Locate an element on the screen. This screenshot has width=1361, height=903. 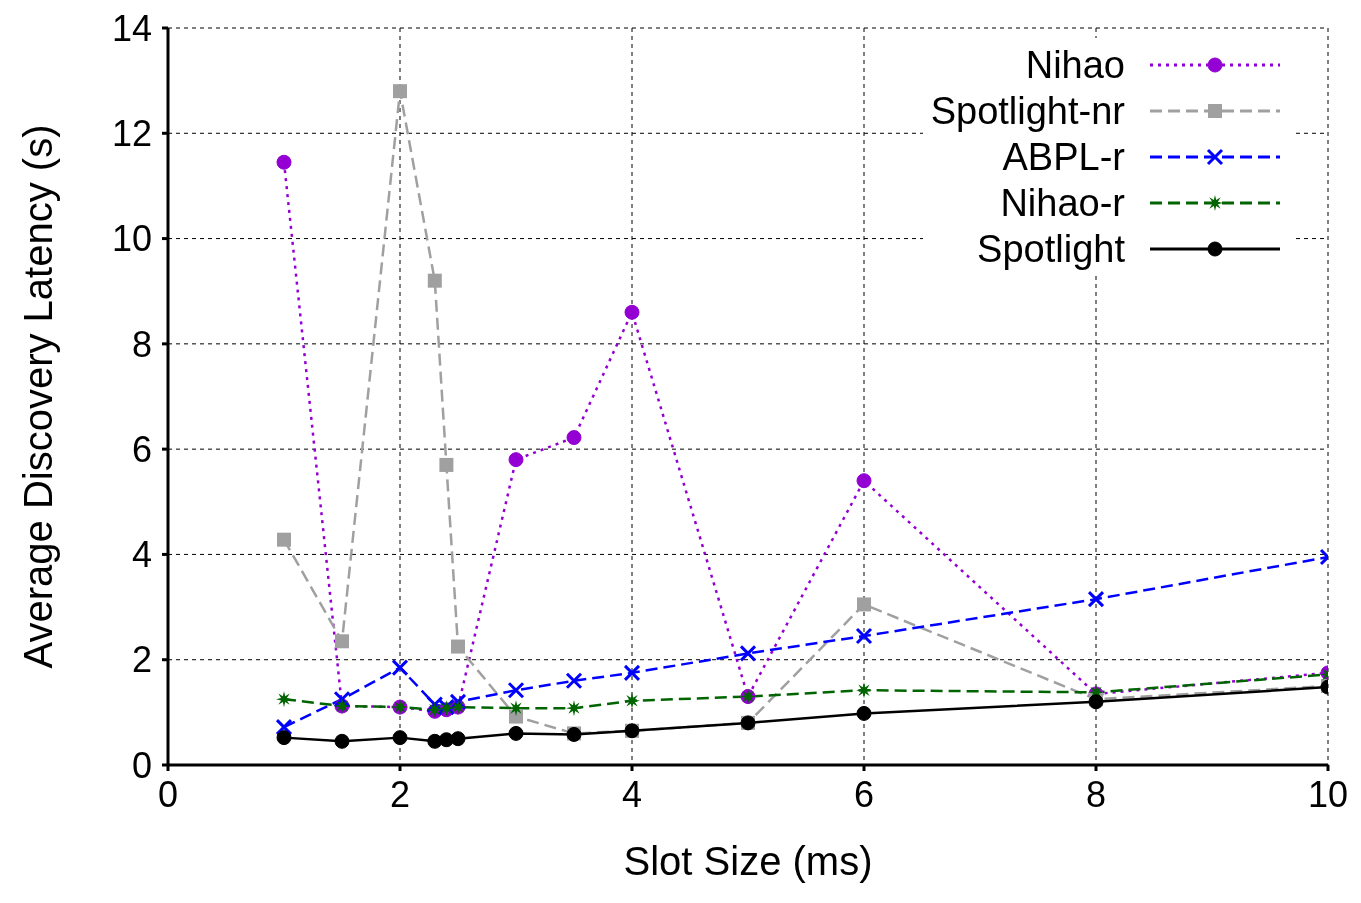
legend-label: ABPL-r is located at coordinates (1063, 157).